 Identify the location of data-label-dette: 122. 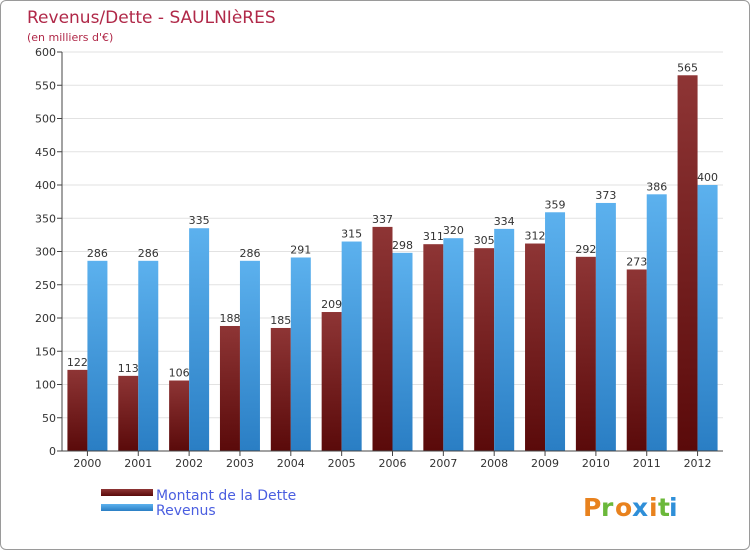
(77, 362).